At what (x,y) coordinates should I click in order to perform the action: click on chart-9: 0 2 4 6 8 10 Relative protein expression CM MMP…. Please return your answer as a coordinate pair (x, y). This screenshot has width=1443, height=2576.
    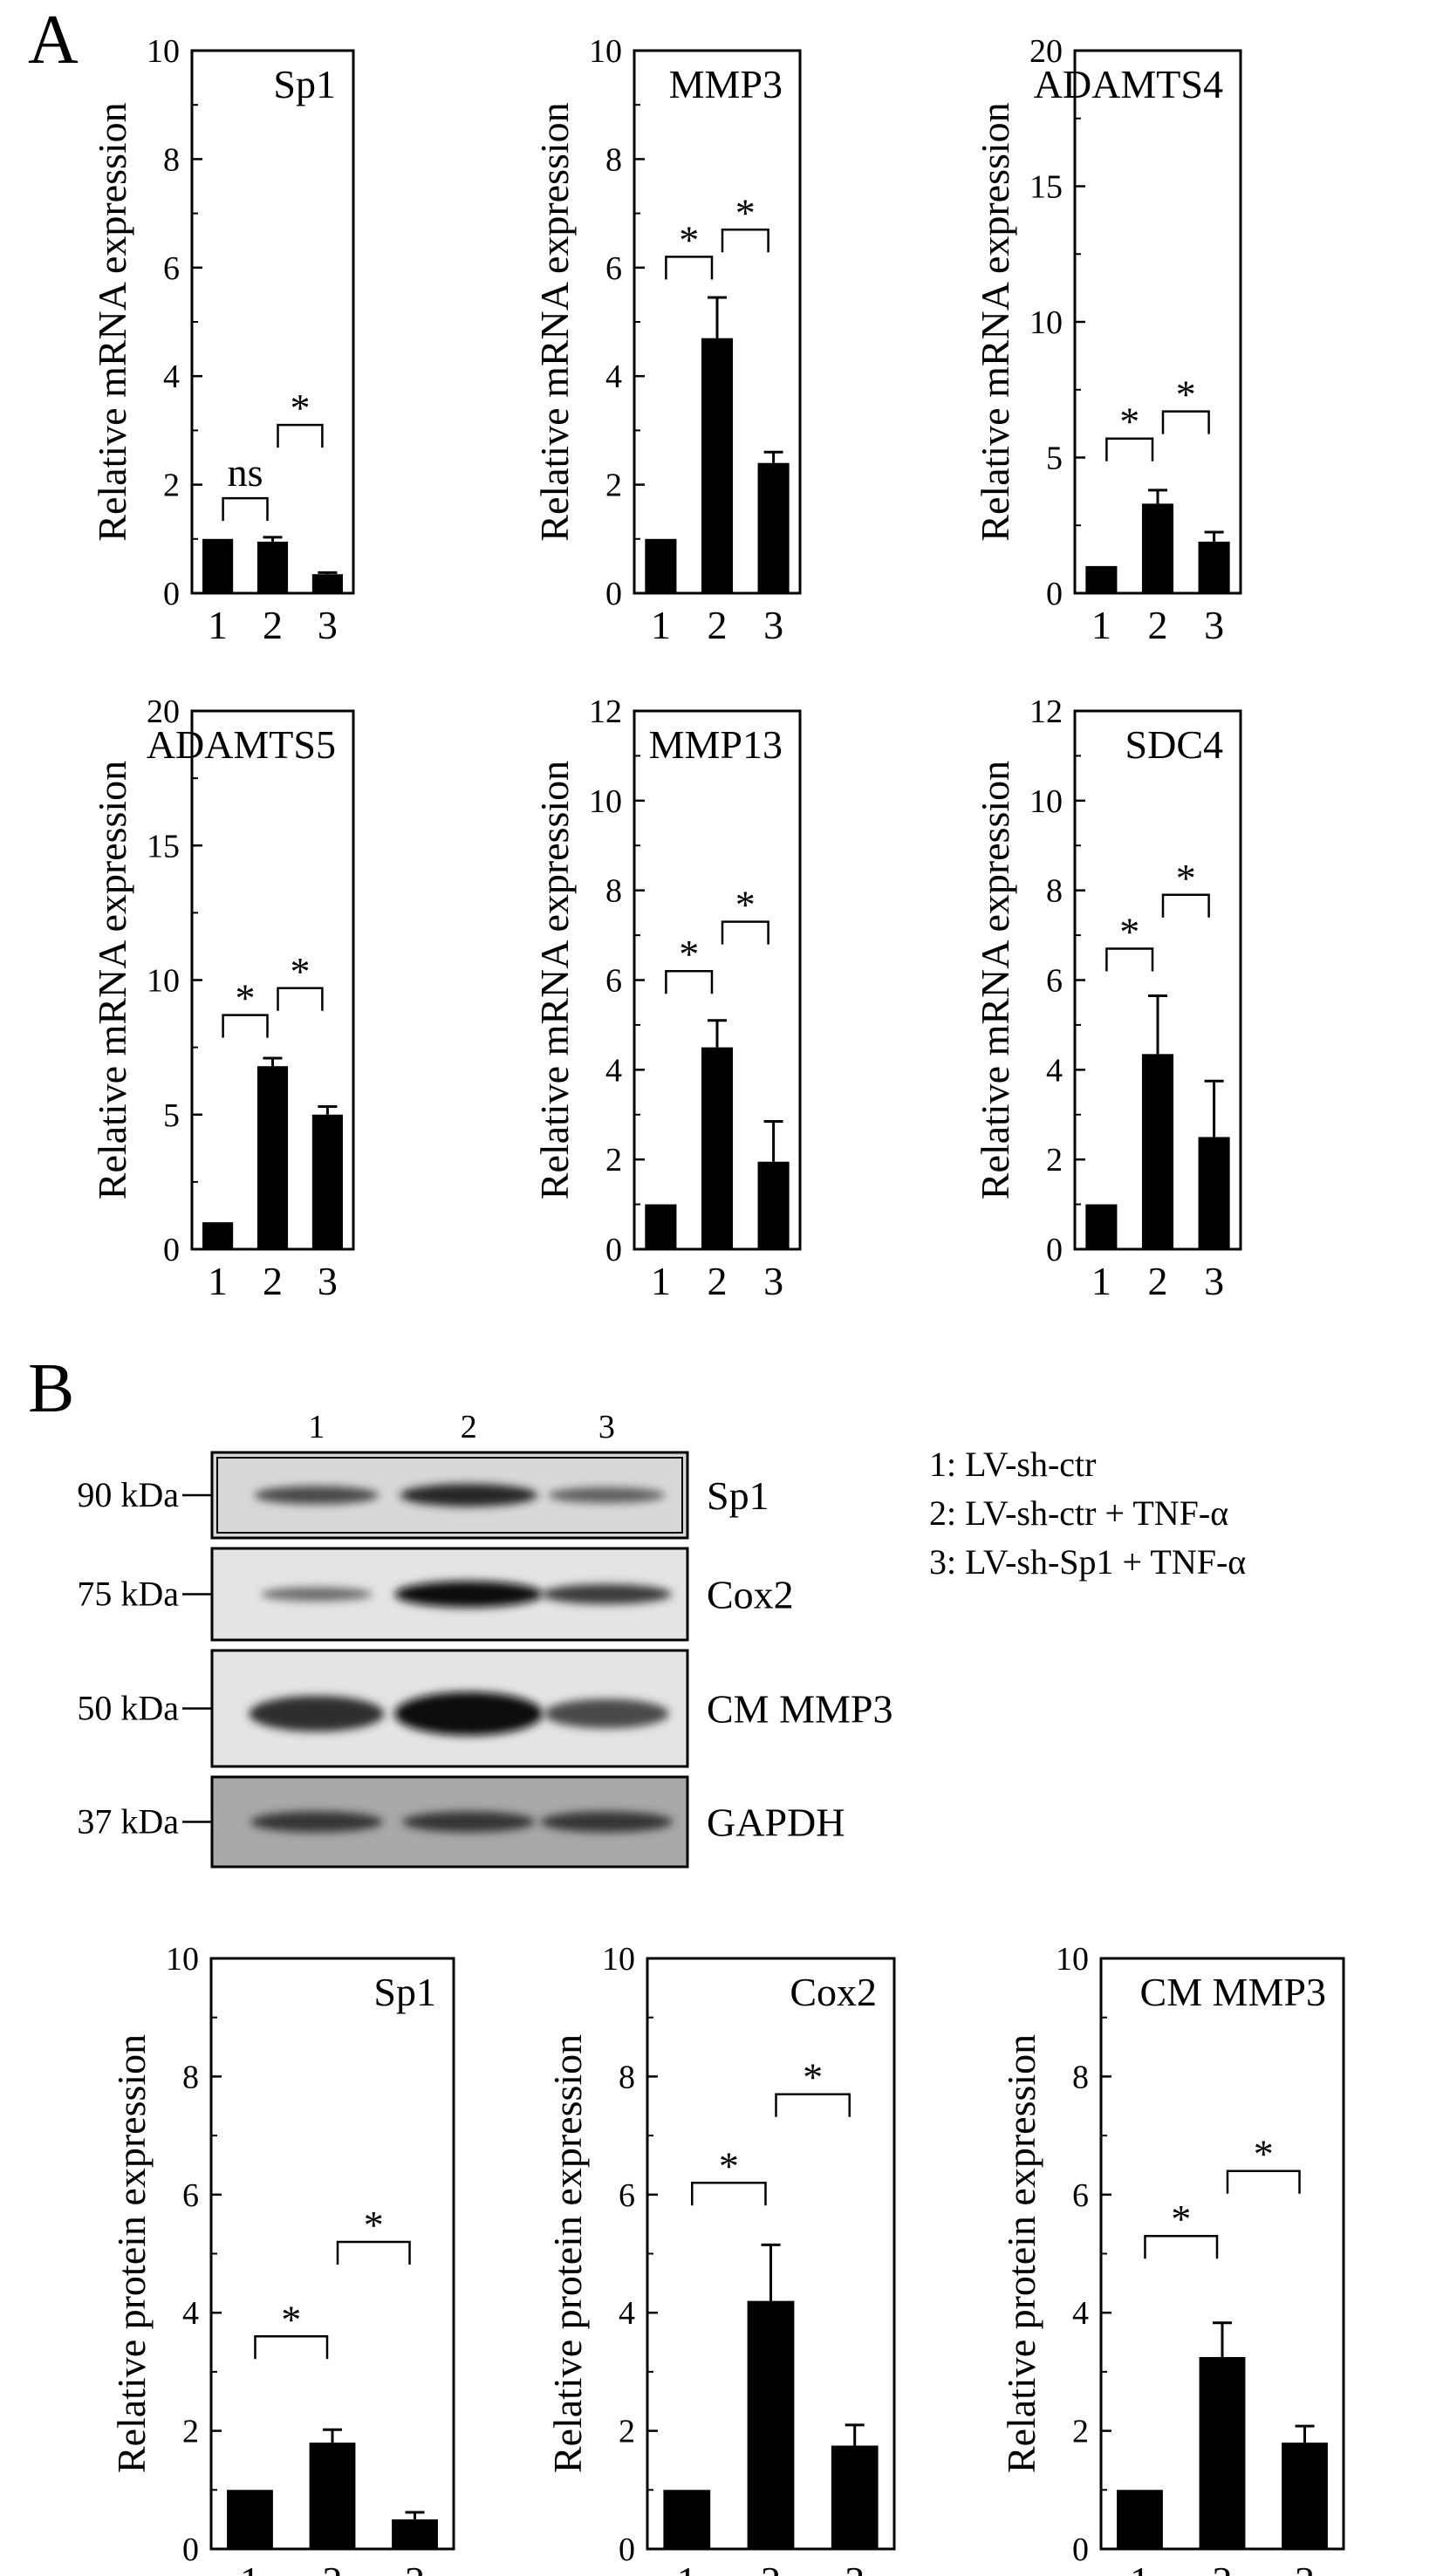
    Looking at the image, I should click on (1172, 2258).